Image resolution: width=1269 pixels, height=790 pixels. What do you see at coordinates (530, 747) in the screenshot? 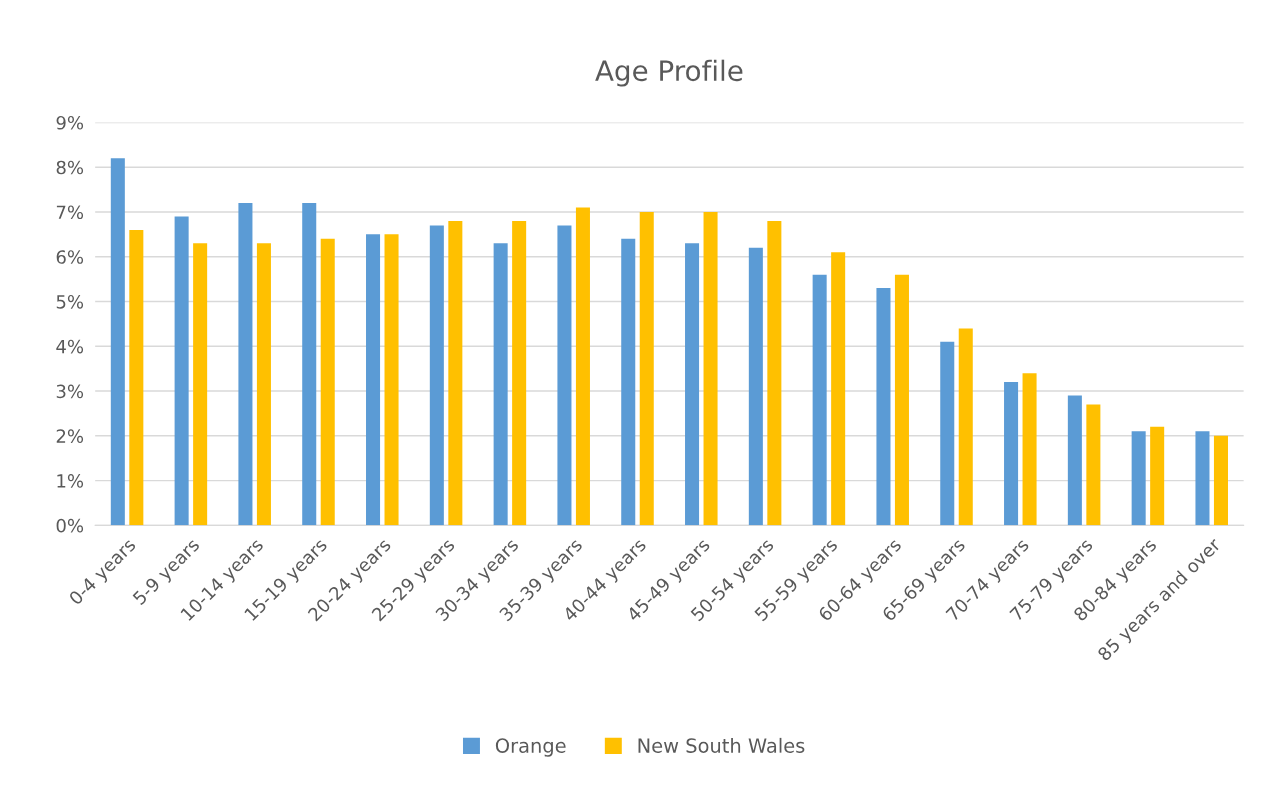
I see `legend-label: Orange` at bounding box center [530, 747].